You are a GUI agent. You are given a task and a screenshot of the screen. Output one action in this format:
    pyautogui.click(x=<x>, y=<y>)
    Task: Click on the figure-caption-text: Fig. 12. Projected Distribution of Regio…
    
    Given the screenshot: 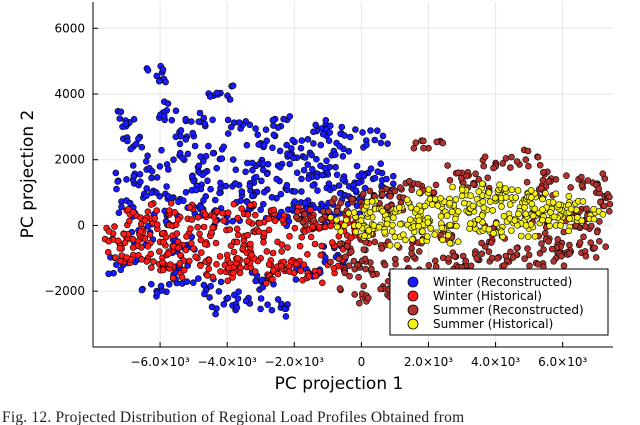 What is the action you would take?
    pyautogui.click(x=233, y=417)
    